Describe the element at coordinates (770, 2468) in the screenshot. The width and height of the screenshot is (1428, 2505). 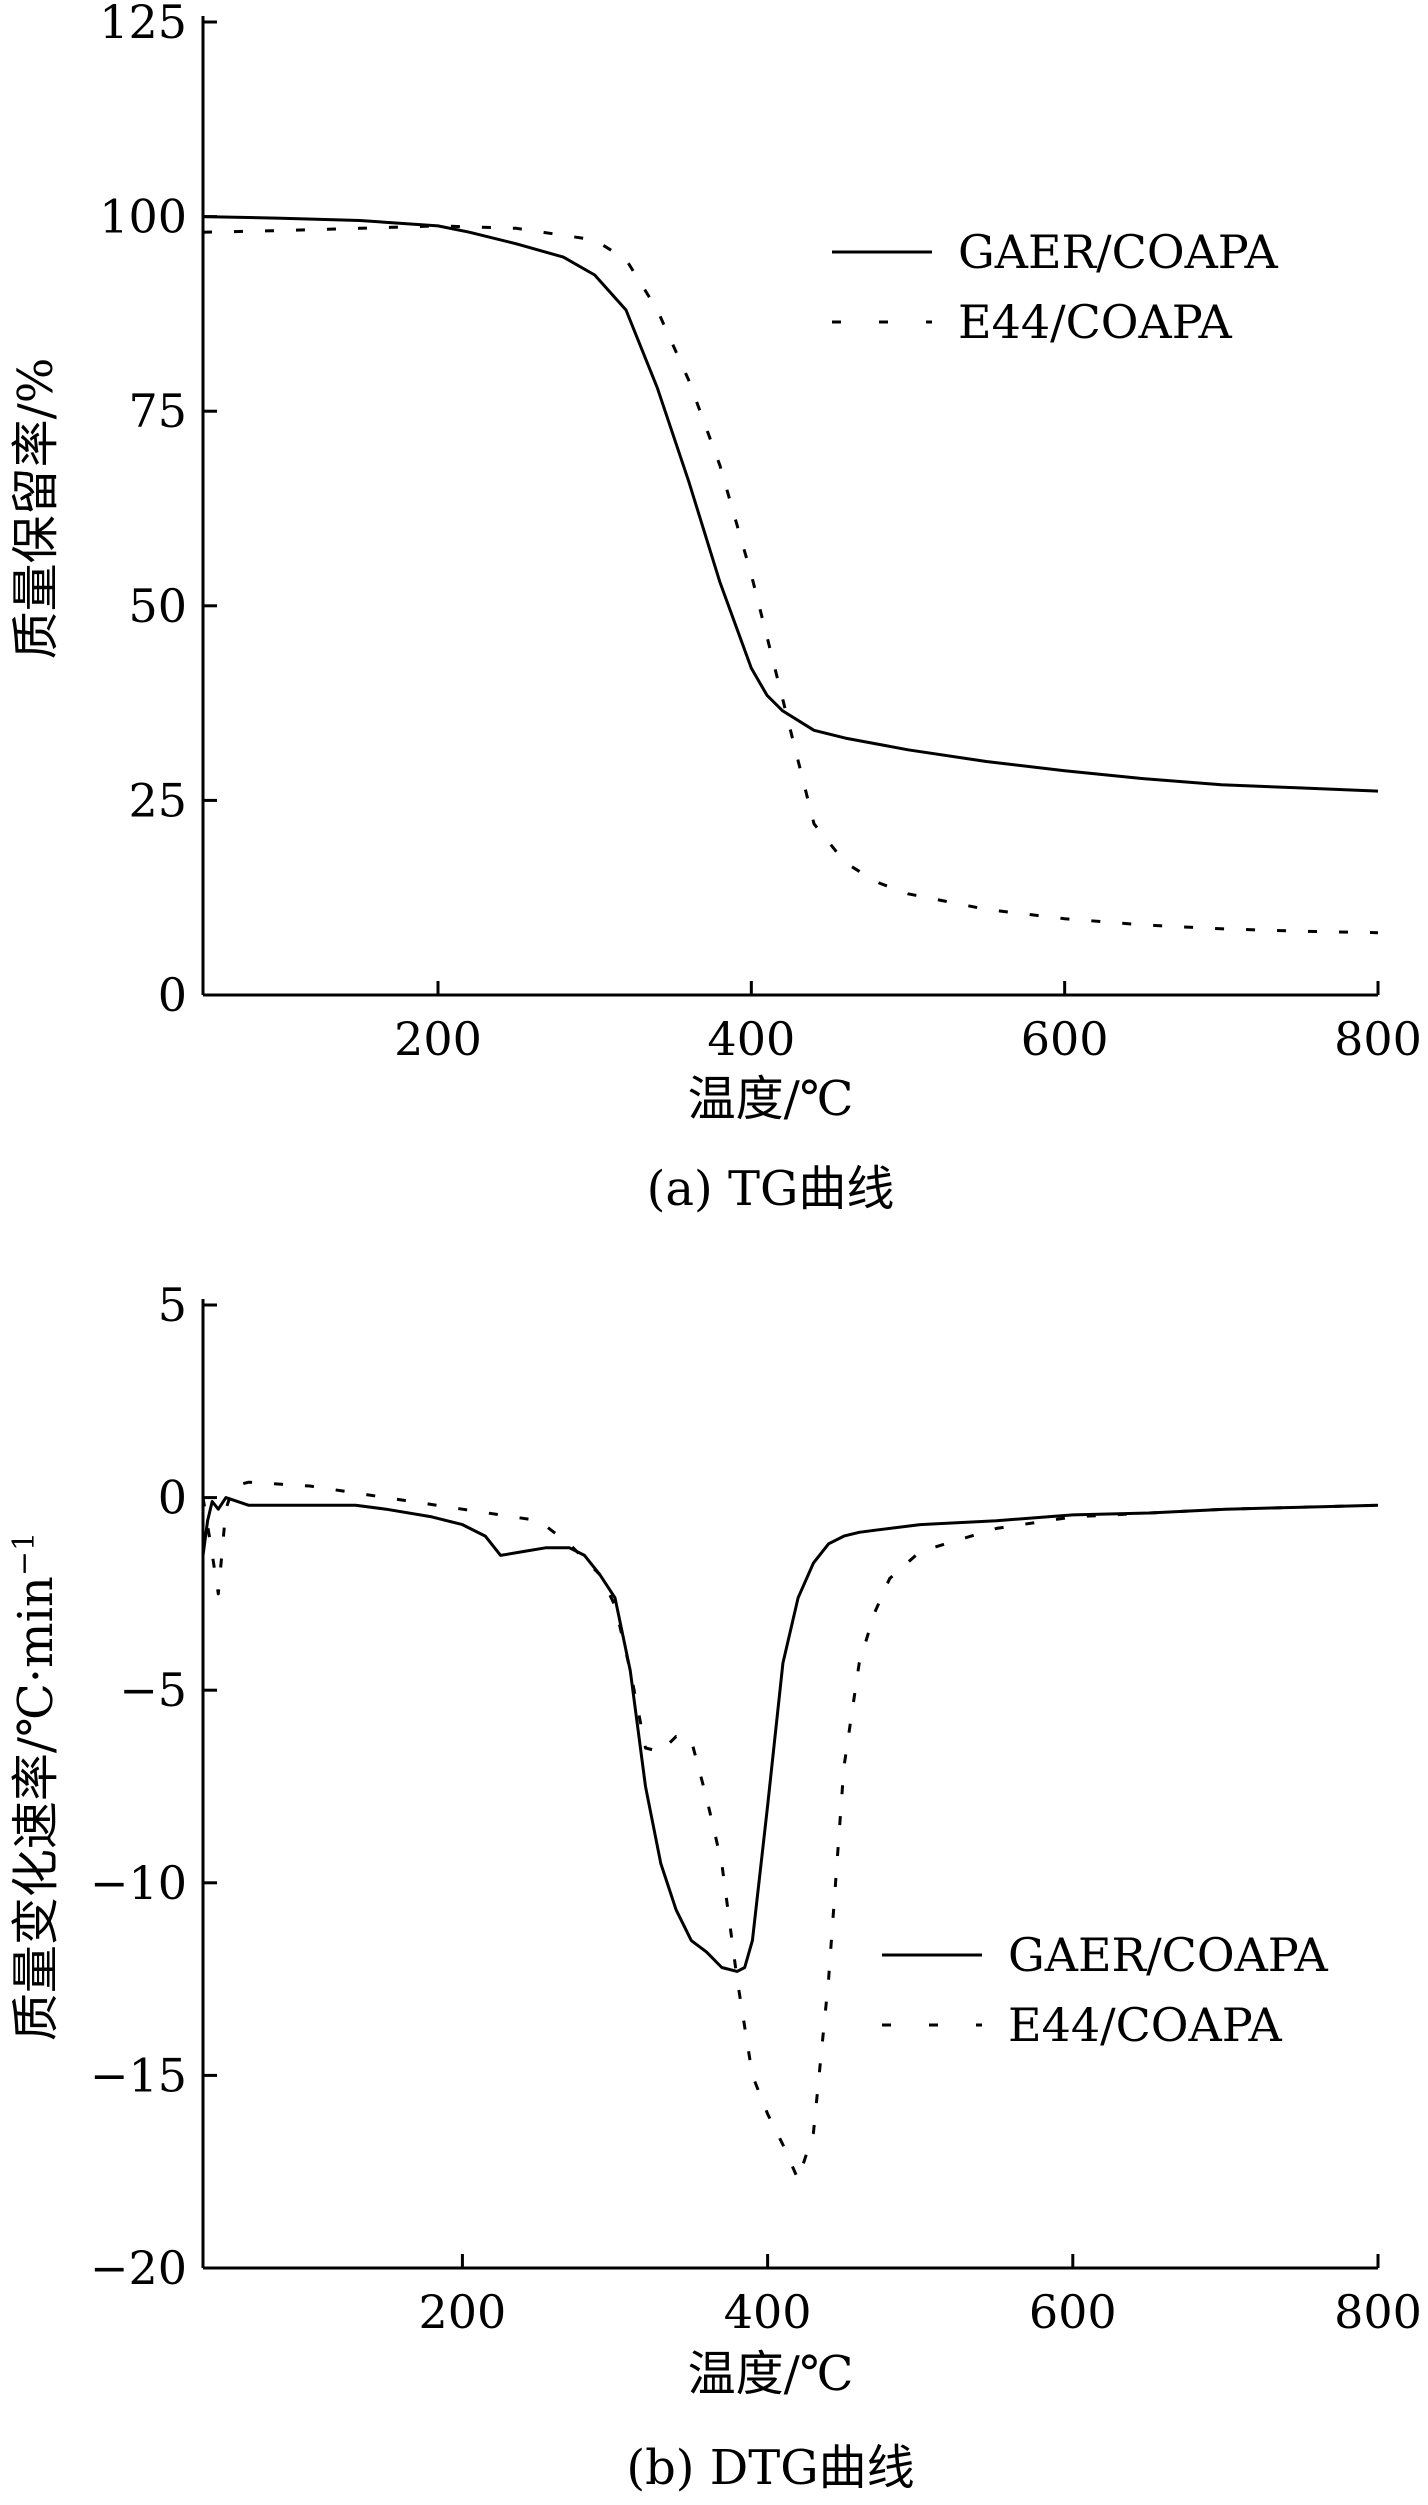
I see `figure-caption: (b) DTG曲线` at that location.